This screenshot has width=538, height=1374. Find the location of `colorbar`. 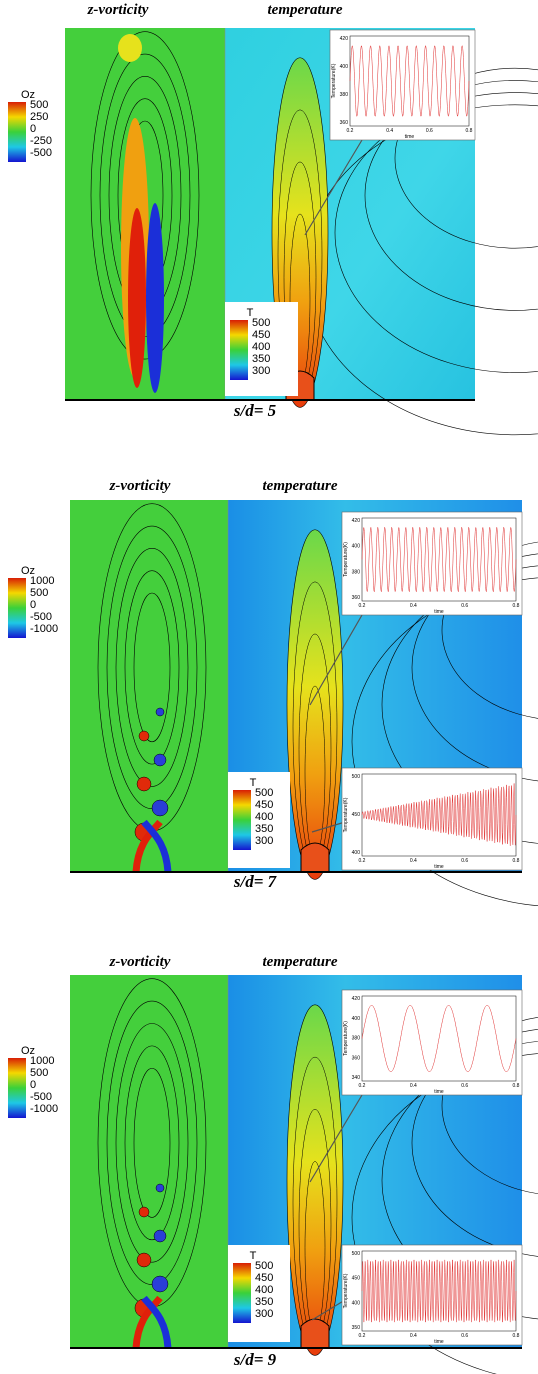

colorbar is located at coordinates (17, 132).